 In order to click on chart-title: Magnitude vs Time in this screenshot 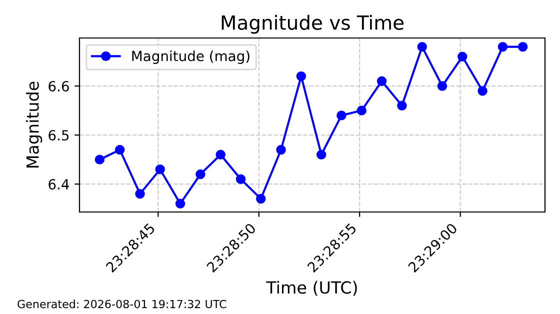, I will do `click(313, 24)`.